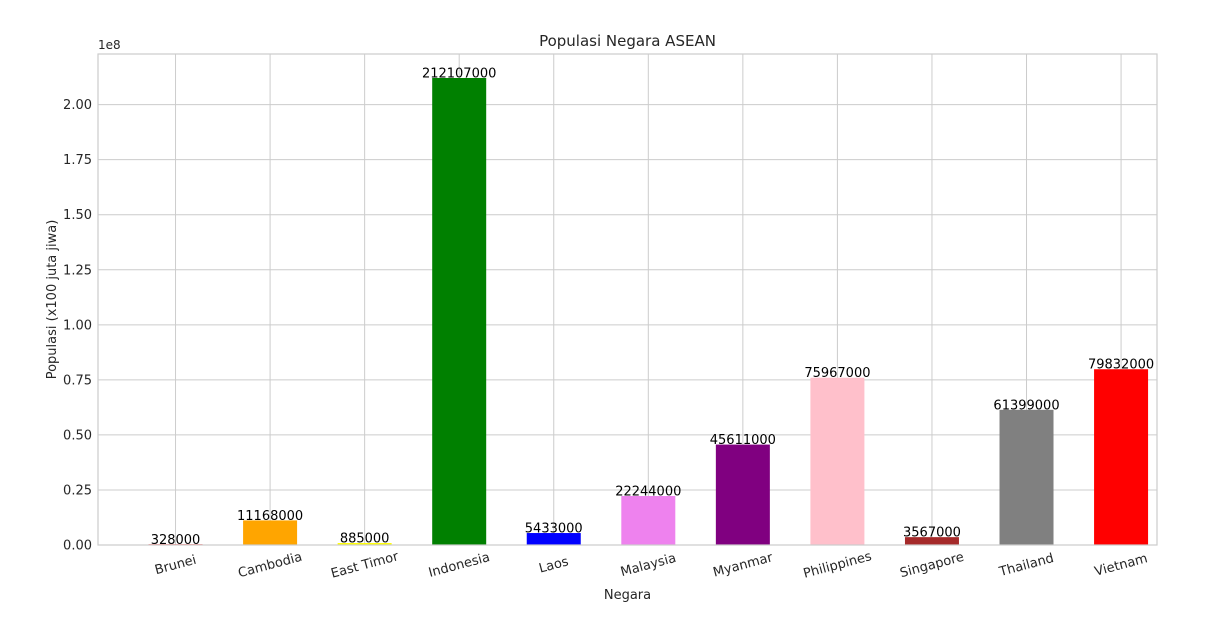  What do you see at coordinates (743, 440) in the screenshot?
I see `bar-value-label: 45611000` at bounding box center [743, 440].